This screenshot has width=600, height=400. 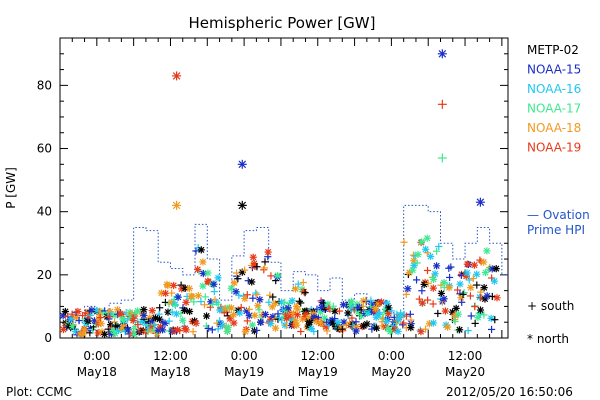 I want to click on y-tick-label: 40, so click(x=44, y=212).